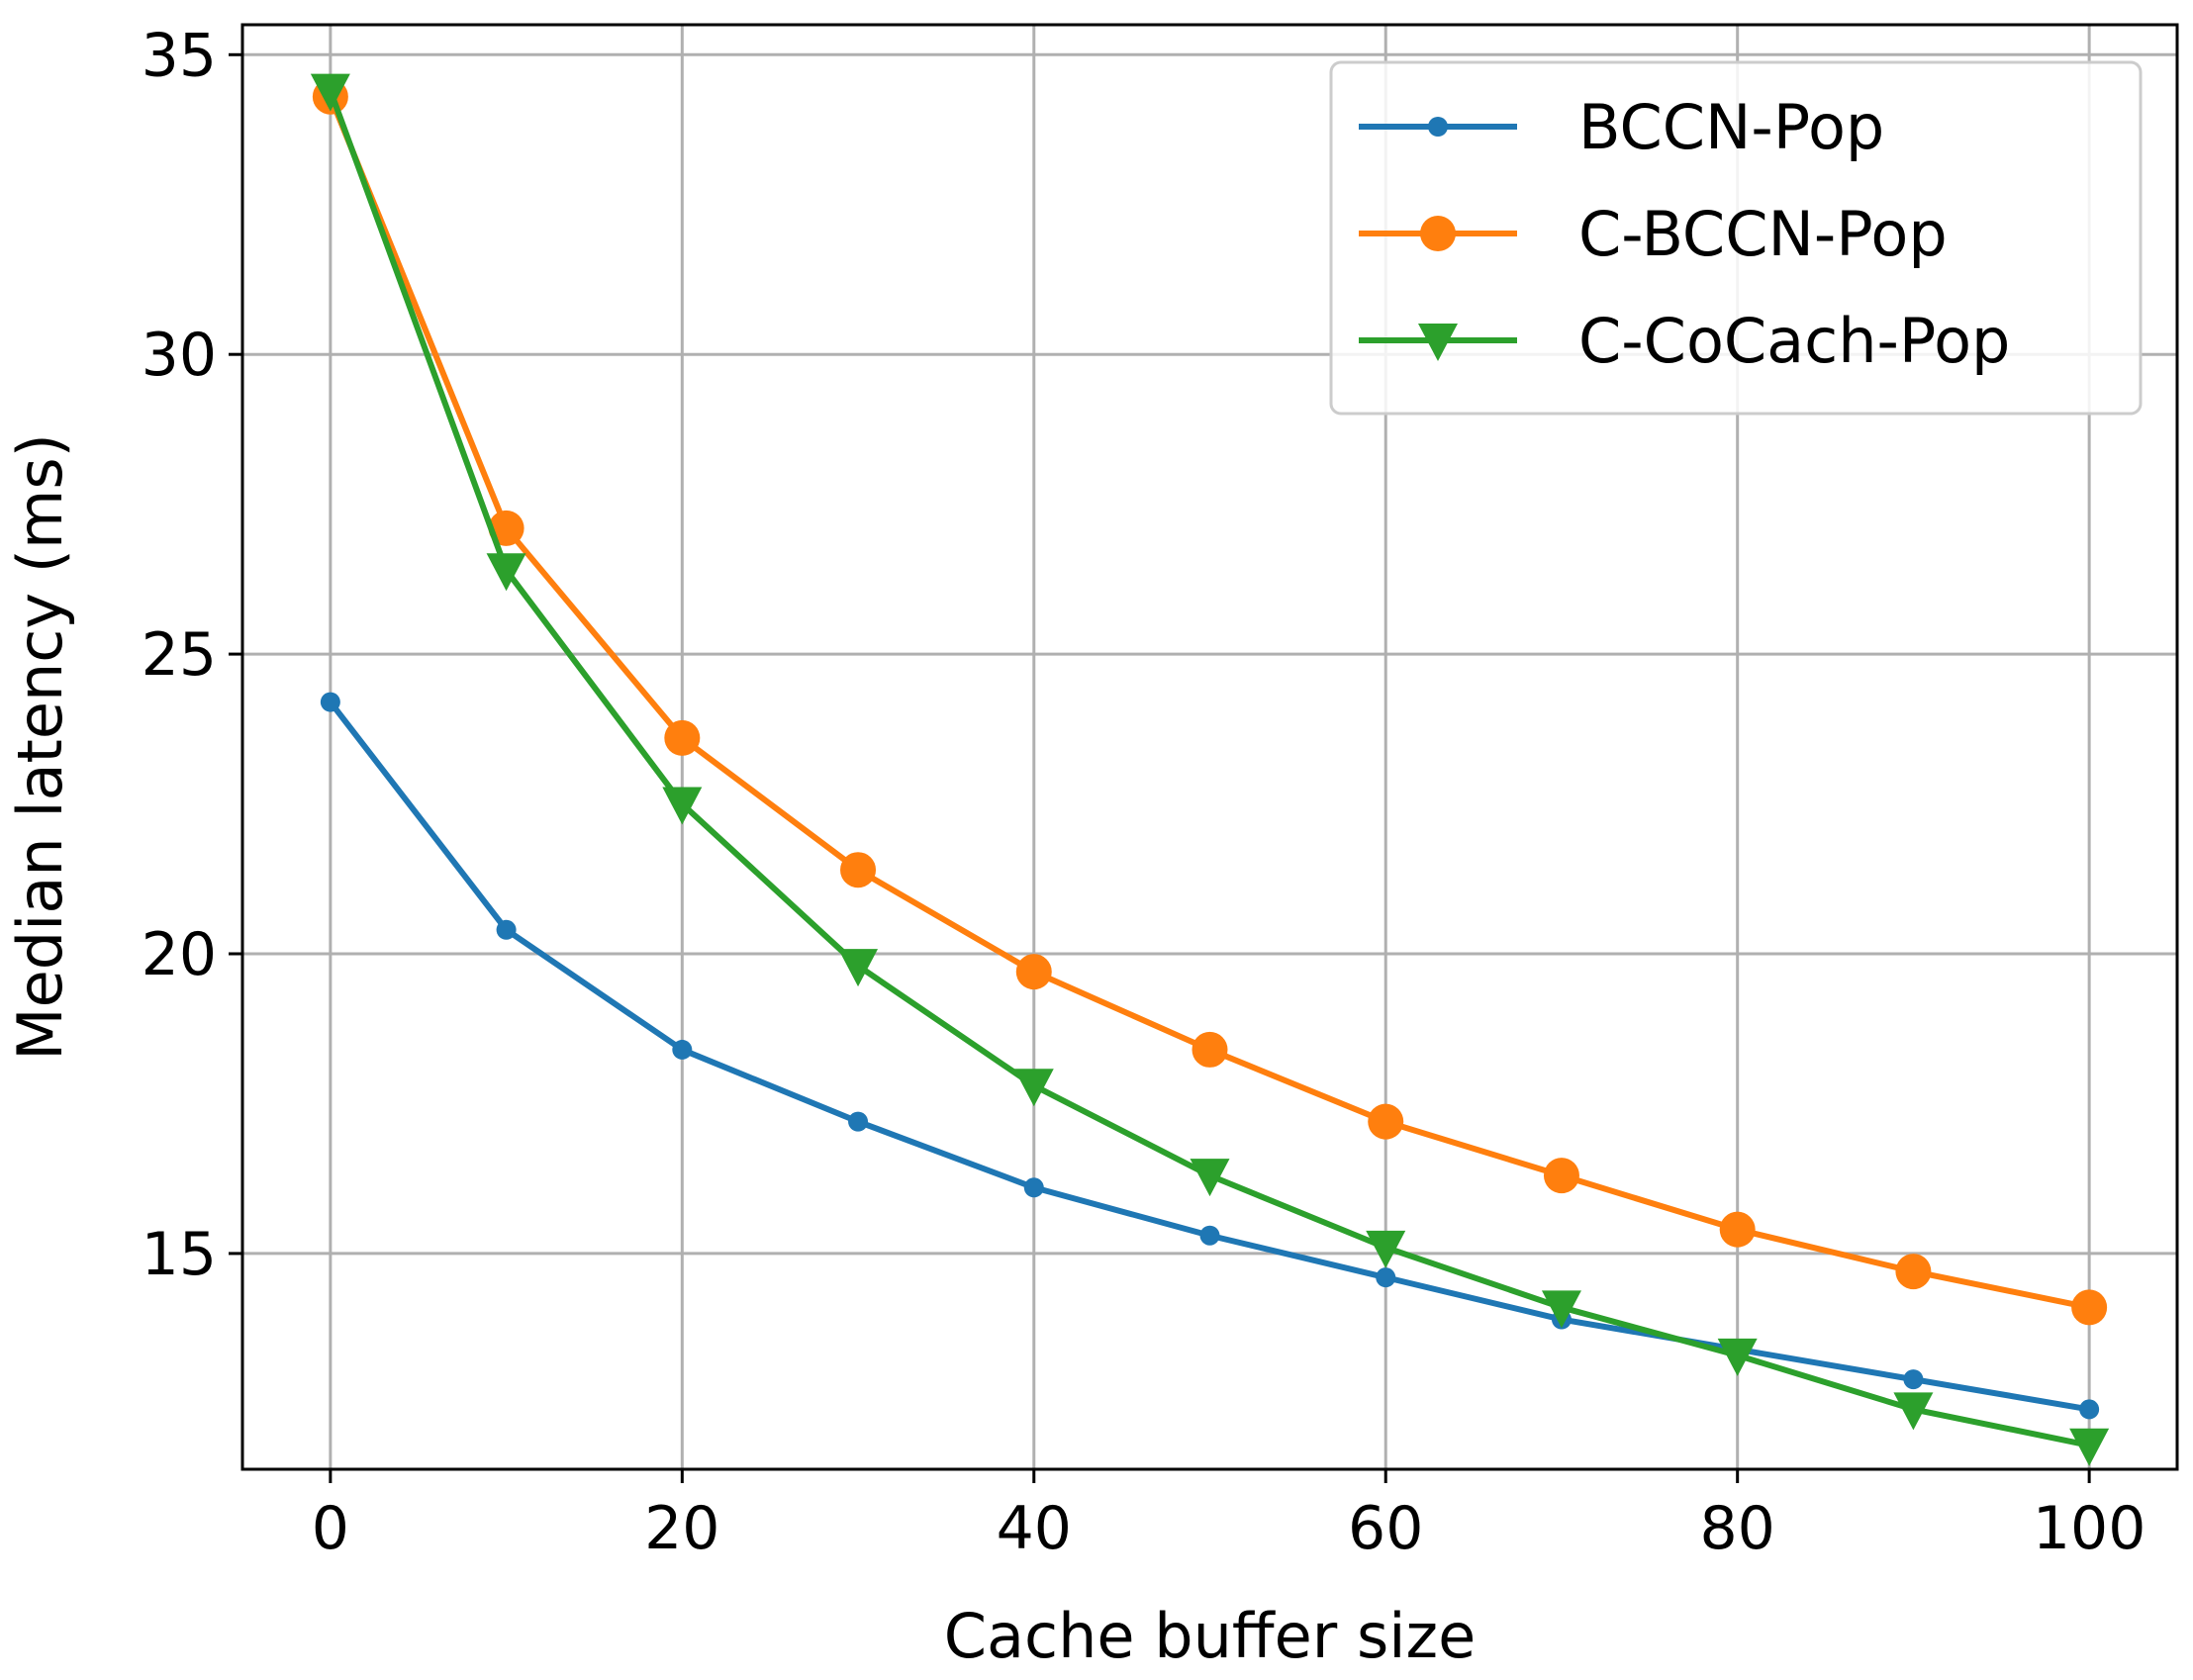  Describe the element at coordinates (1386, 1528) in the screenshot. I see `x-tick-label: 60` at that location.